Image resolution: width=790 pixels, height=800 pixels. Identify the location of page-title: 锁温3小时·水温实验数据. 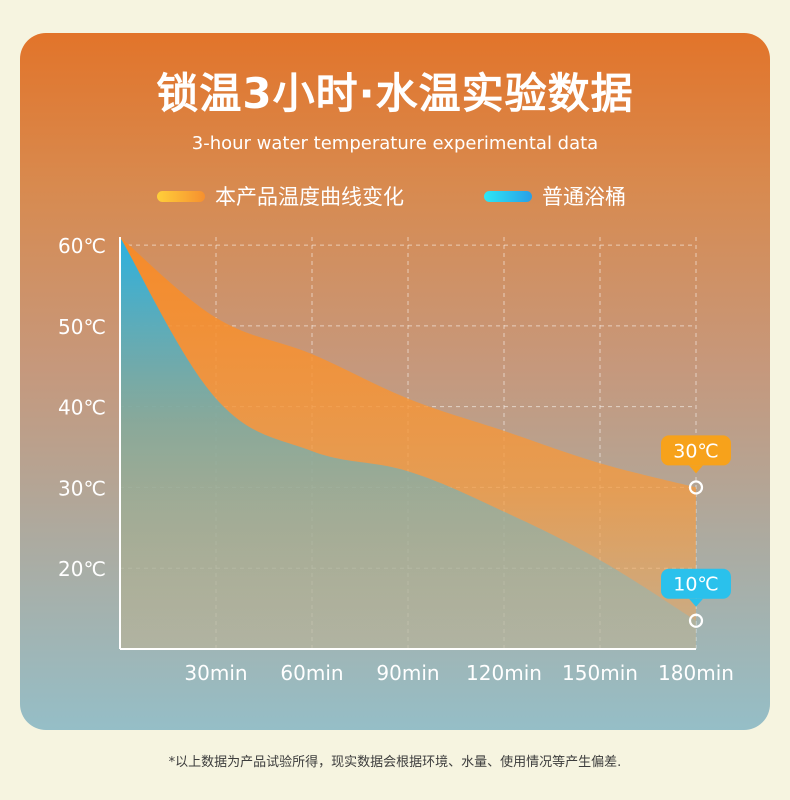
(395, 93).